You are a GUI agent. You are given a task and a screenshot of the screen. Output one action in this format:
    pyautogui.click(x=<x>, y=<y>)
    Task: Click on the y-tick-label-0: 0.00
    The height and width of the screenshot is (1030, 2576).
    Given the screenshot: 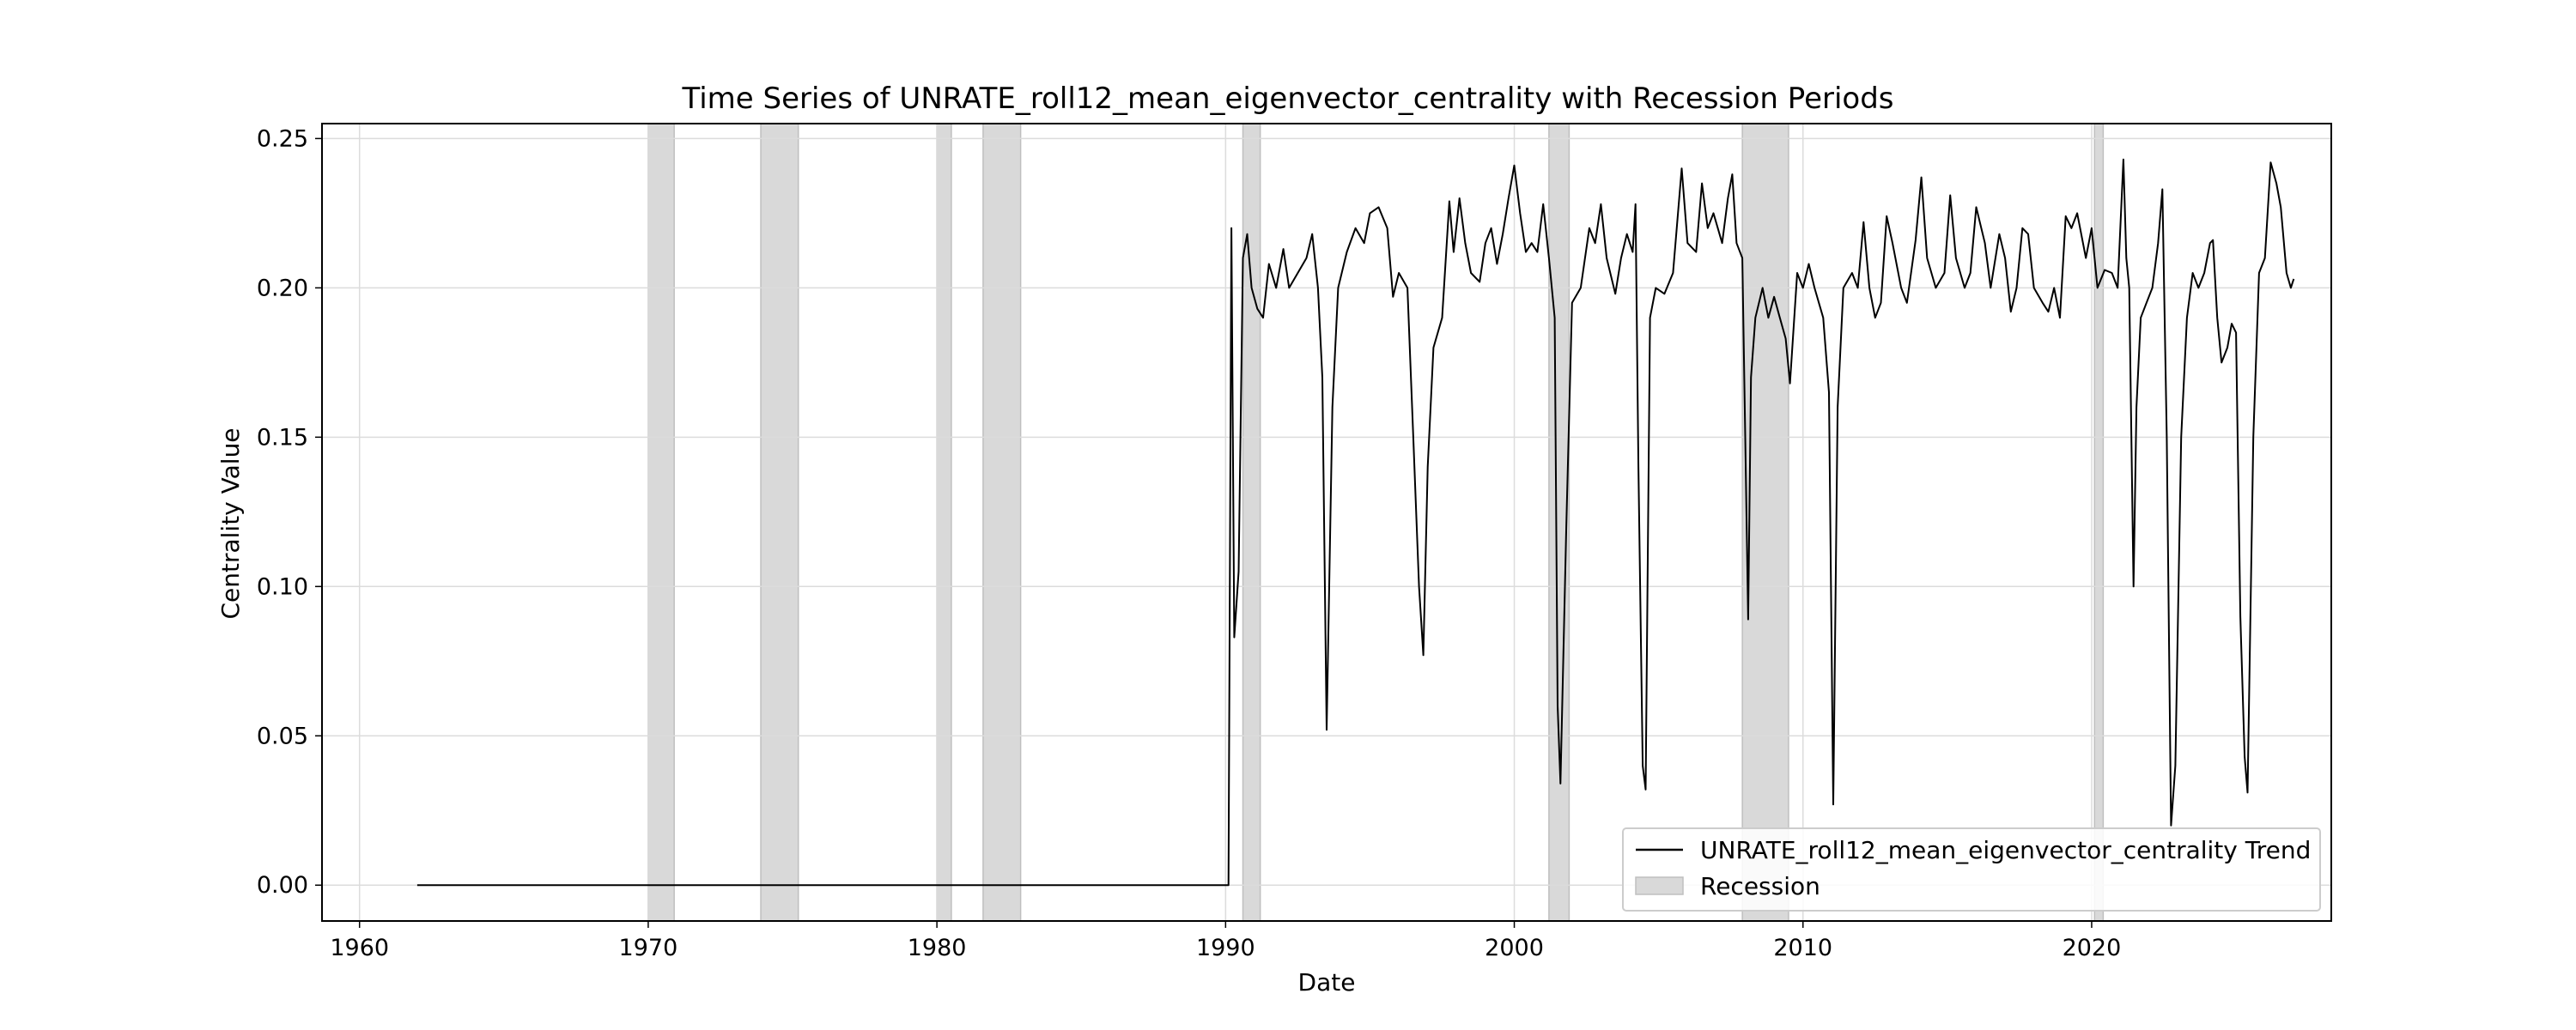 What is the action you would take?
    pyautogui.click(x=282, y=885)
    